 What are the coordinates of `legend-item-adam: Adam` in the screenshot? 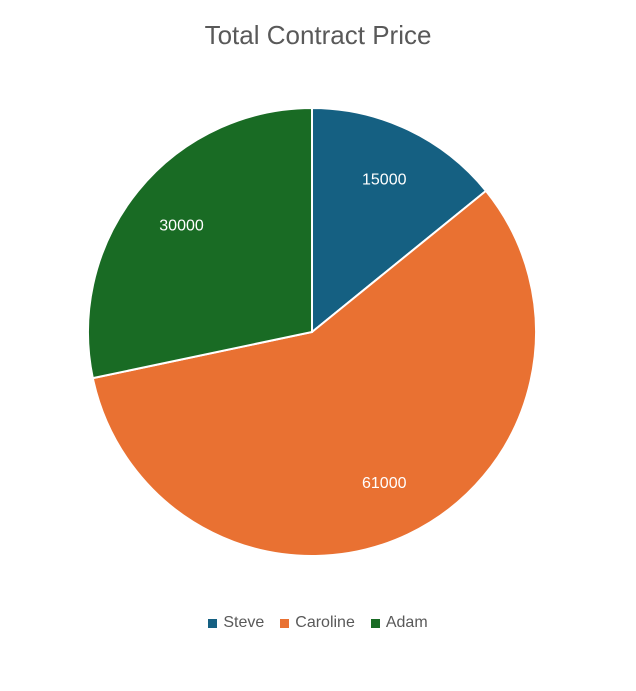 It's located at (399, 623).